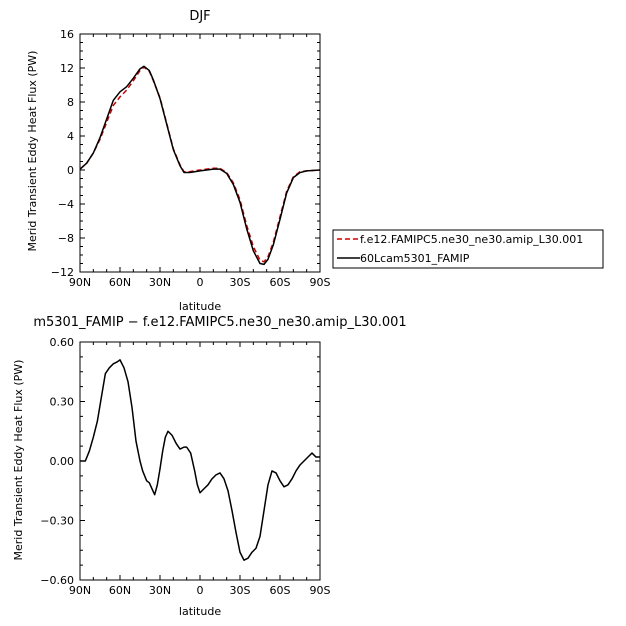  Describe the element at coordinates (415, 258) in the screenshot. I see `legend-label-1: 60Lcam5301_FAMIP` at that location.